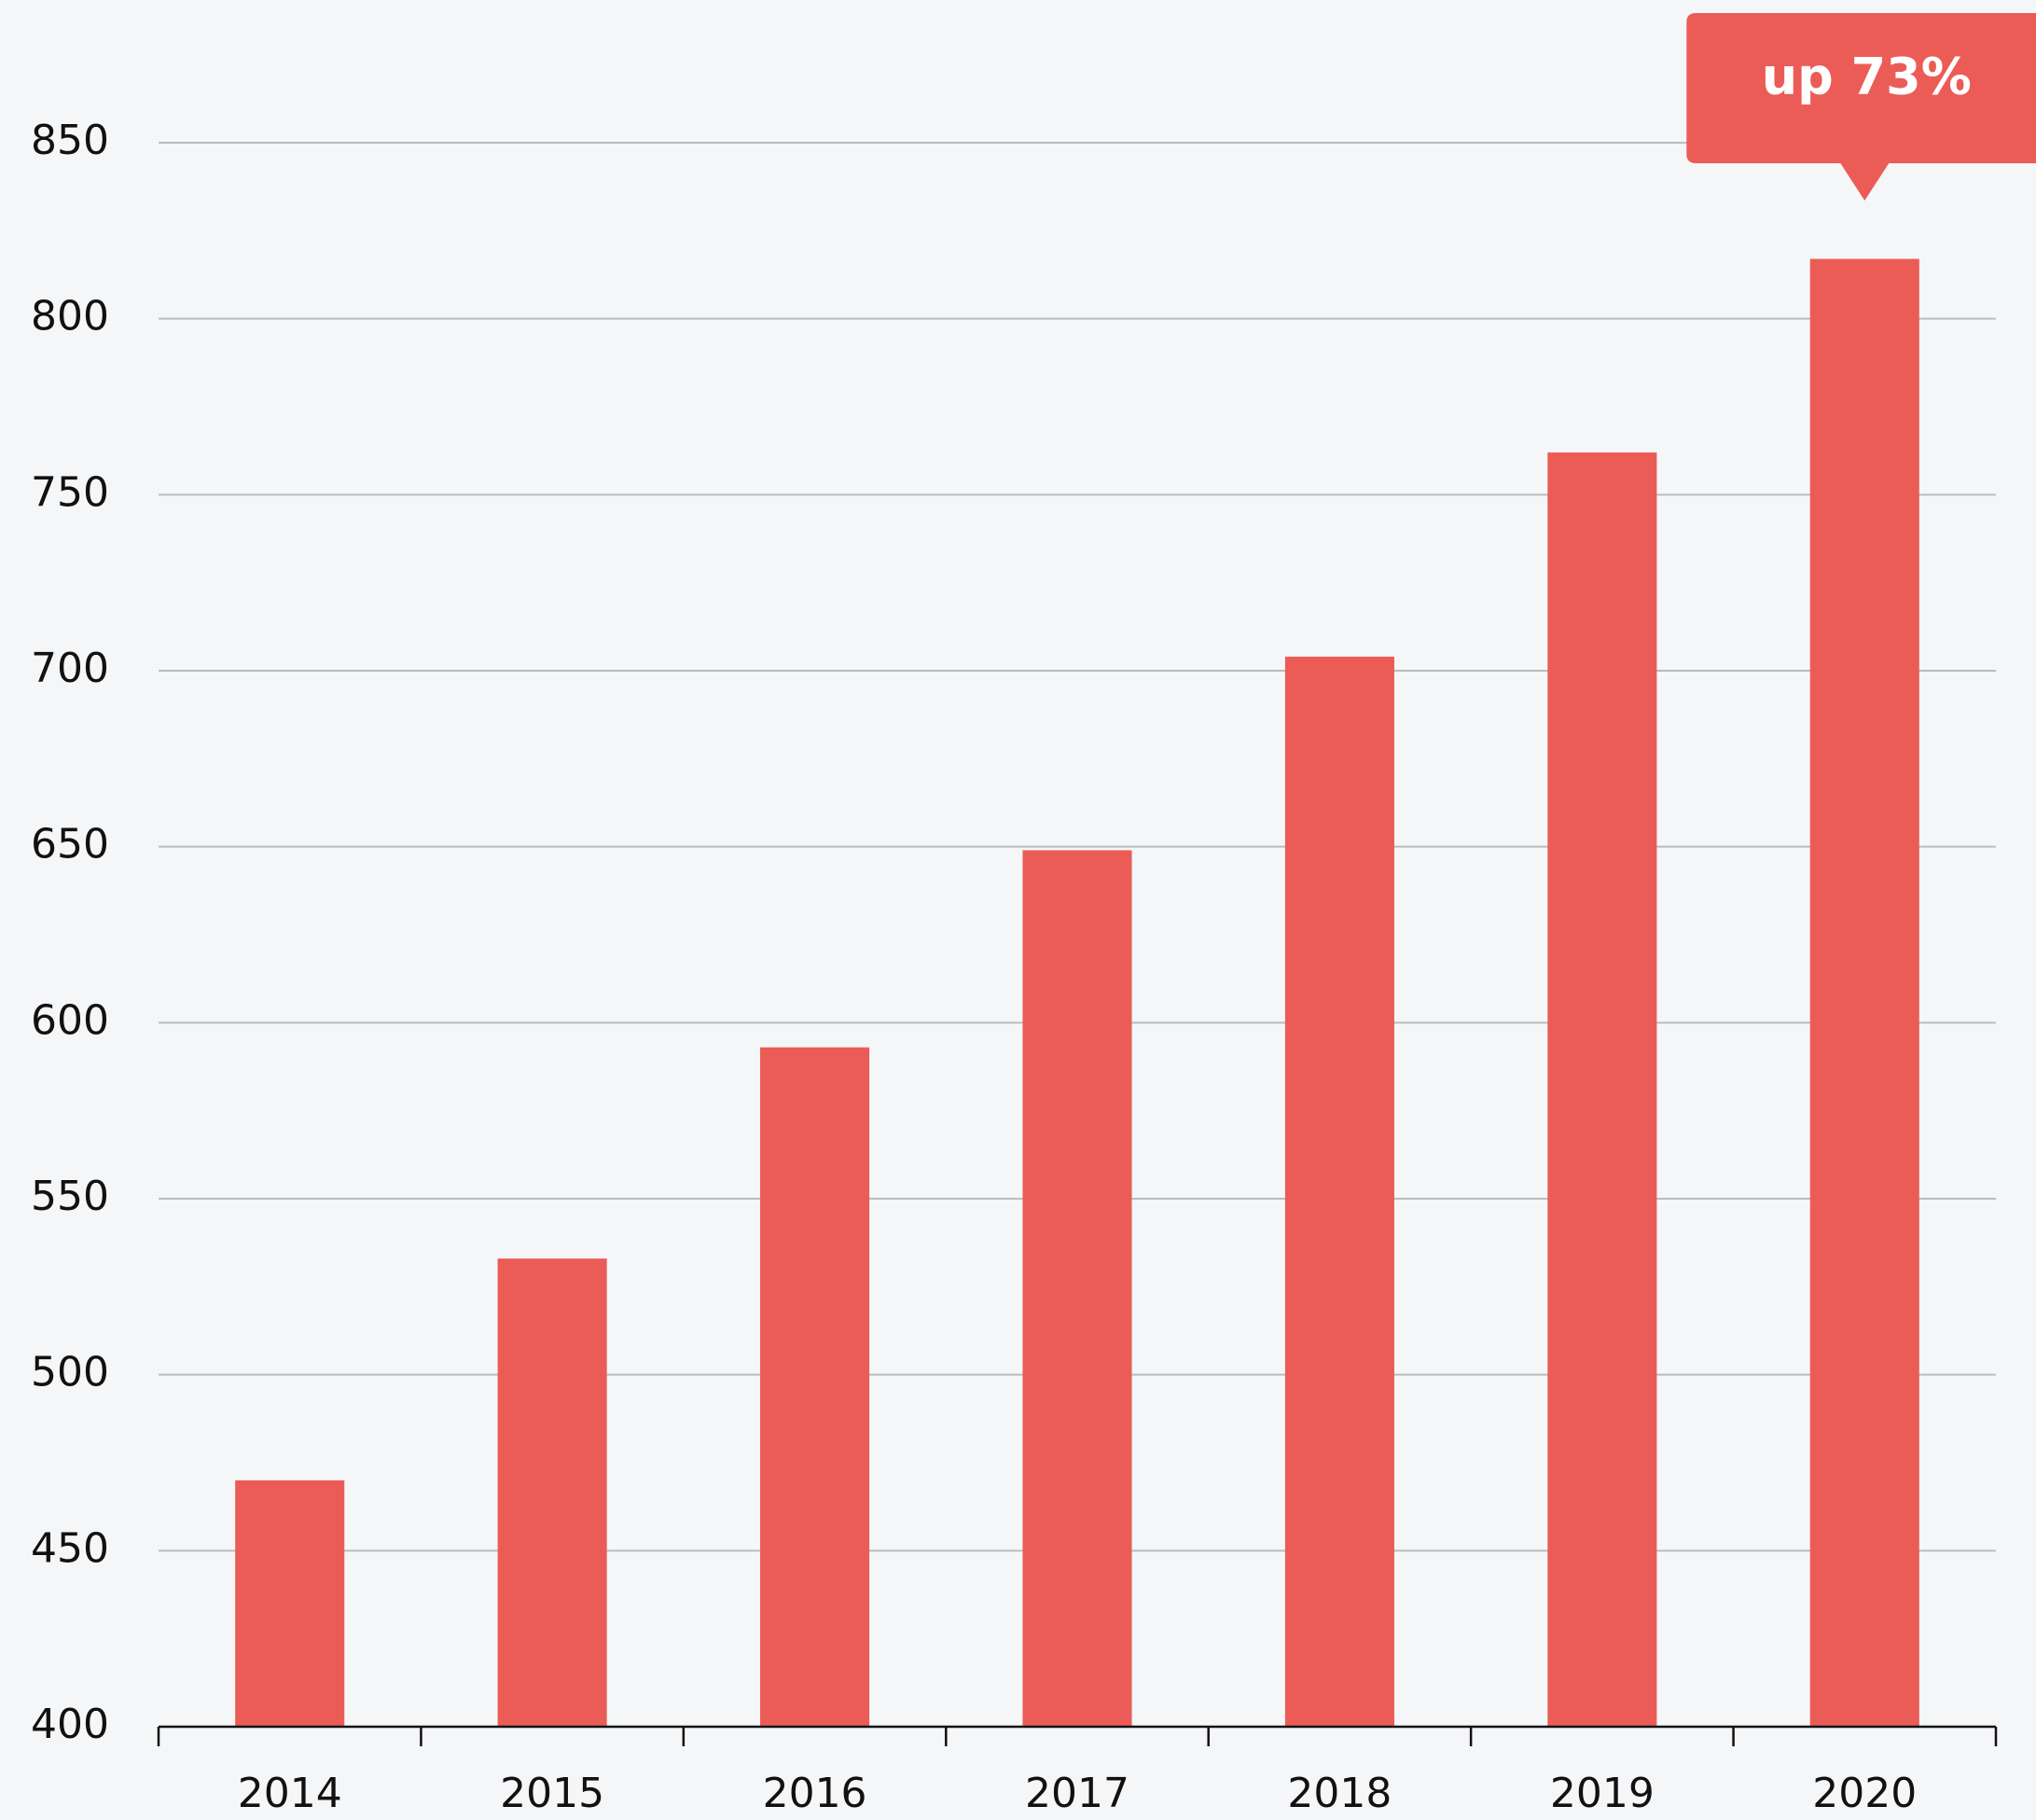 The image size is (2036, 1820). I want to click on x-tick-label: 2020, so click(1864, 1793).